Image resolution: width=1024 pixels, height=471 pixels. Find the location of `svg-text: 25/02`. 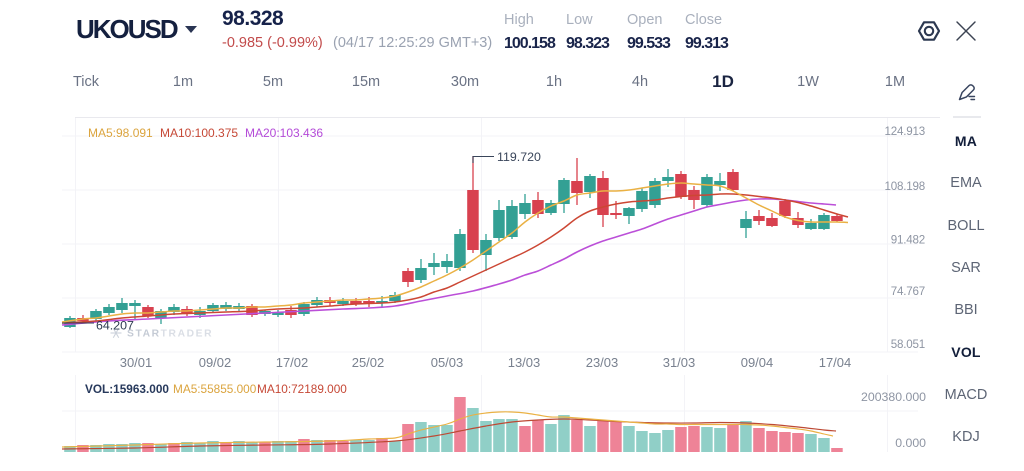

svg-text: 25/02 is located at coordinates (368, 362).